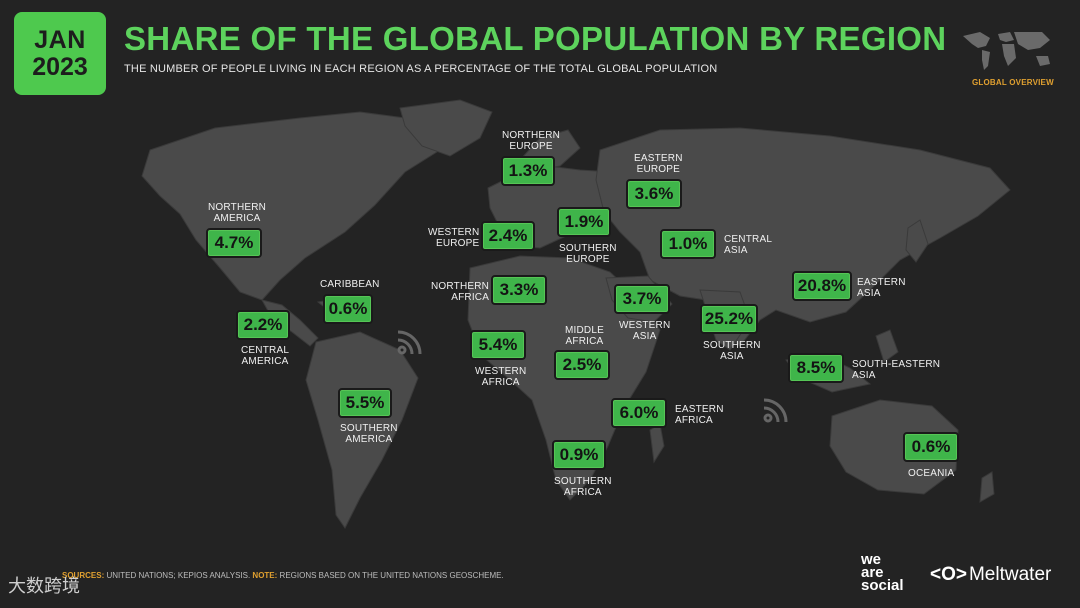 This screenshot has width=1080, height=608. I want to click on region-value-southern-africa: 0.9%, so click(579, 455).